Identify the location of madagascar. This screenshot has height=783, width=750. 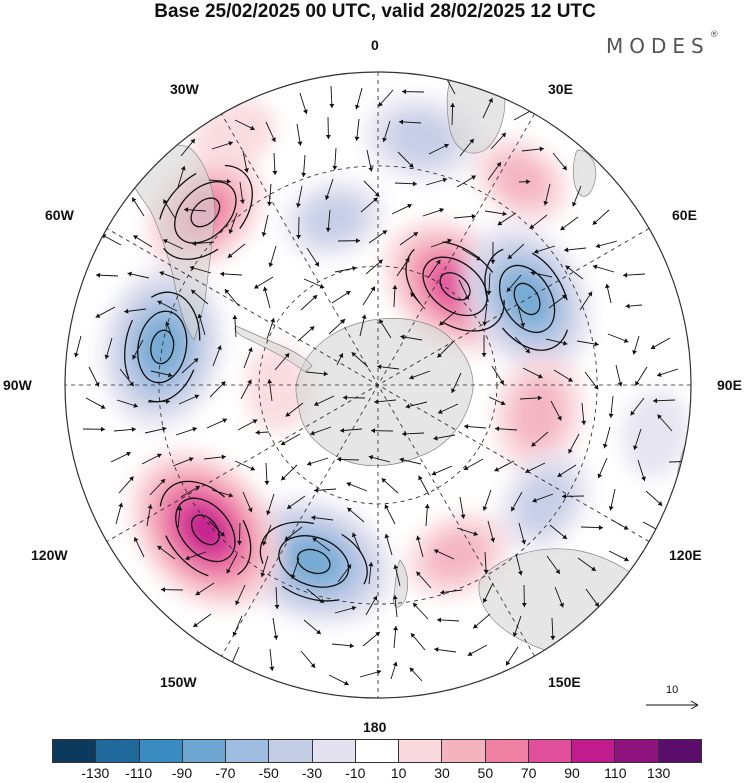
(584, 173).